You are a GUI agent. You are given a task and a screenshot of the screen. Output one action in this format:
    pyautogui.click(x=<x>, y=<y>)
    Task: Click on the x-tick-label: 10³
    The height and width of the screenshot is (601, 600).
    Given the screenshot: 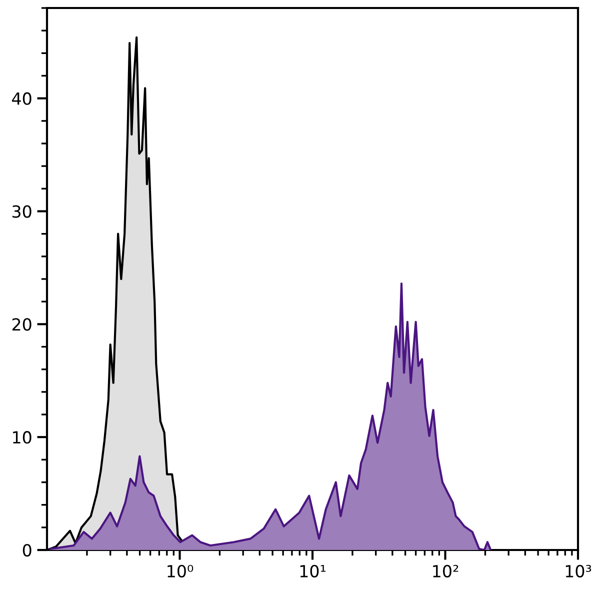 What is the action you would take?
    pyautogui.click(x=579, y=571)
    